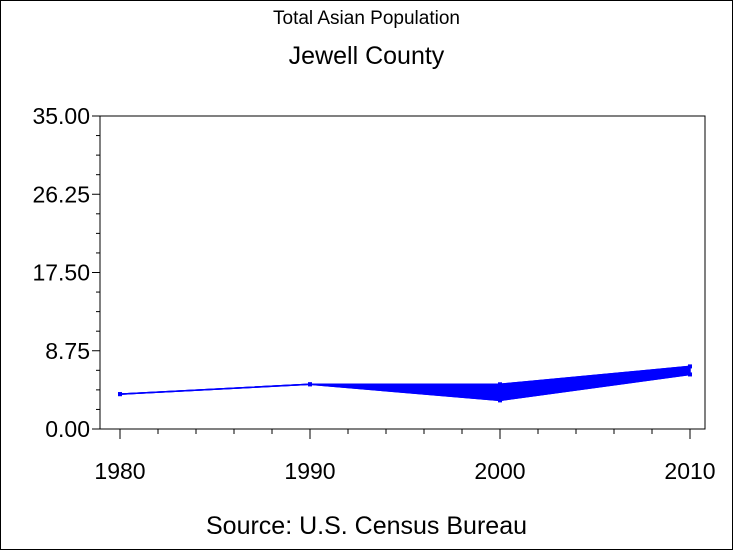 The image size is (733, 550). What do you see at coordinates (61, 194) in the screenshot?
I see `y-tick-label: 26.25` at bounding box center [61, 194].